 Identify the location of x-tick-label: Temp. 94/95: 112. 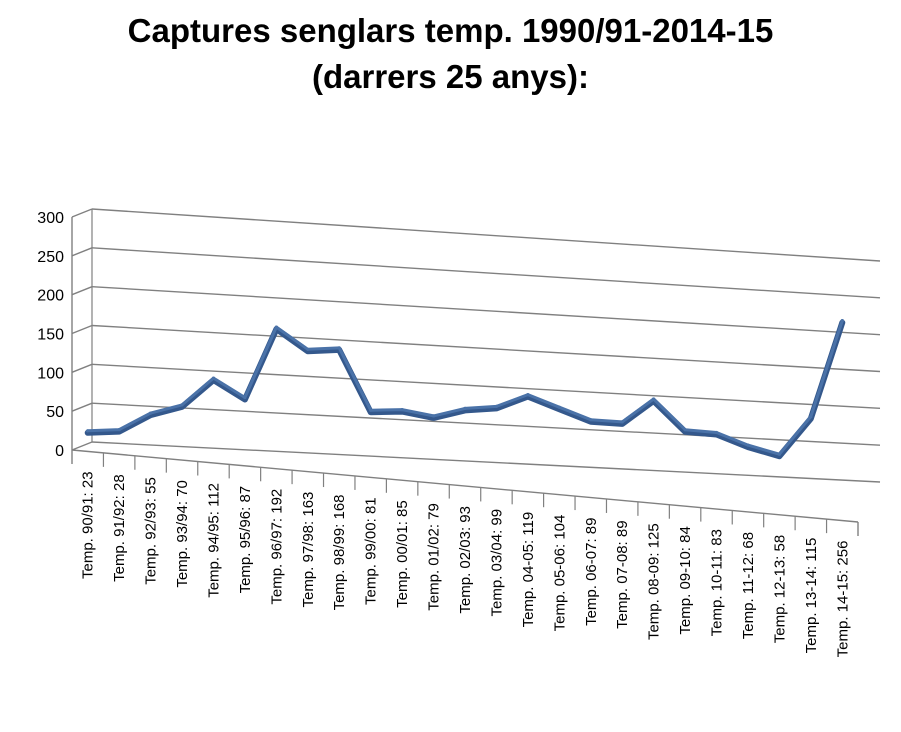
(213, 540).